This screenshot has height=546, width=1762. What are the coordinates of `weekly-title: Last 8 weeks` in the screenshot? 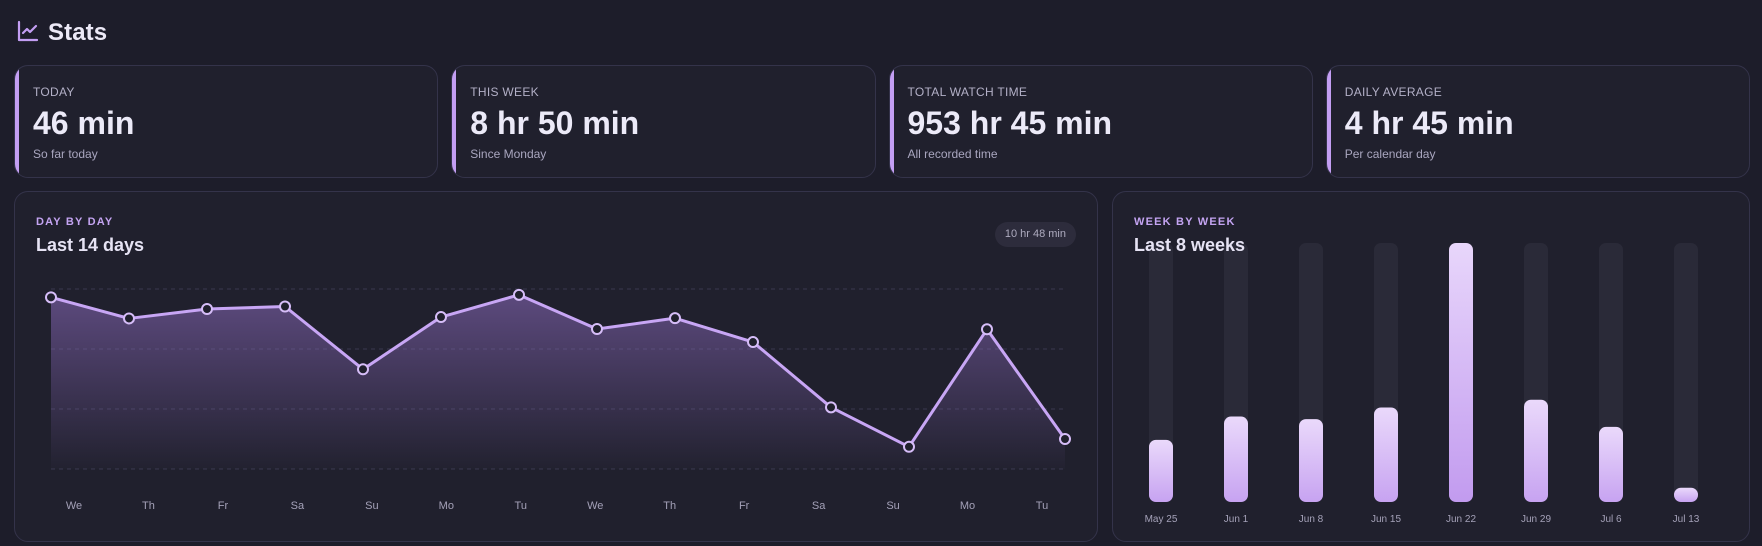 It's located at (1190, 245).